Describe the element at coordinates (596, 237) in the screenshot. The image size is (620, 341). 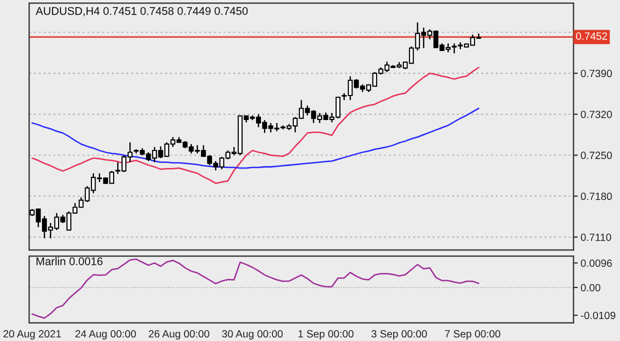
I see `y-tick-label: 0.7110` at that location.